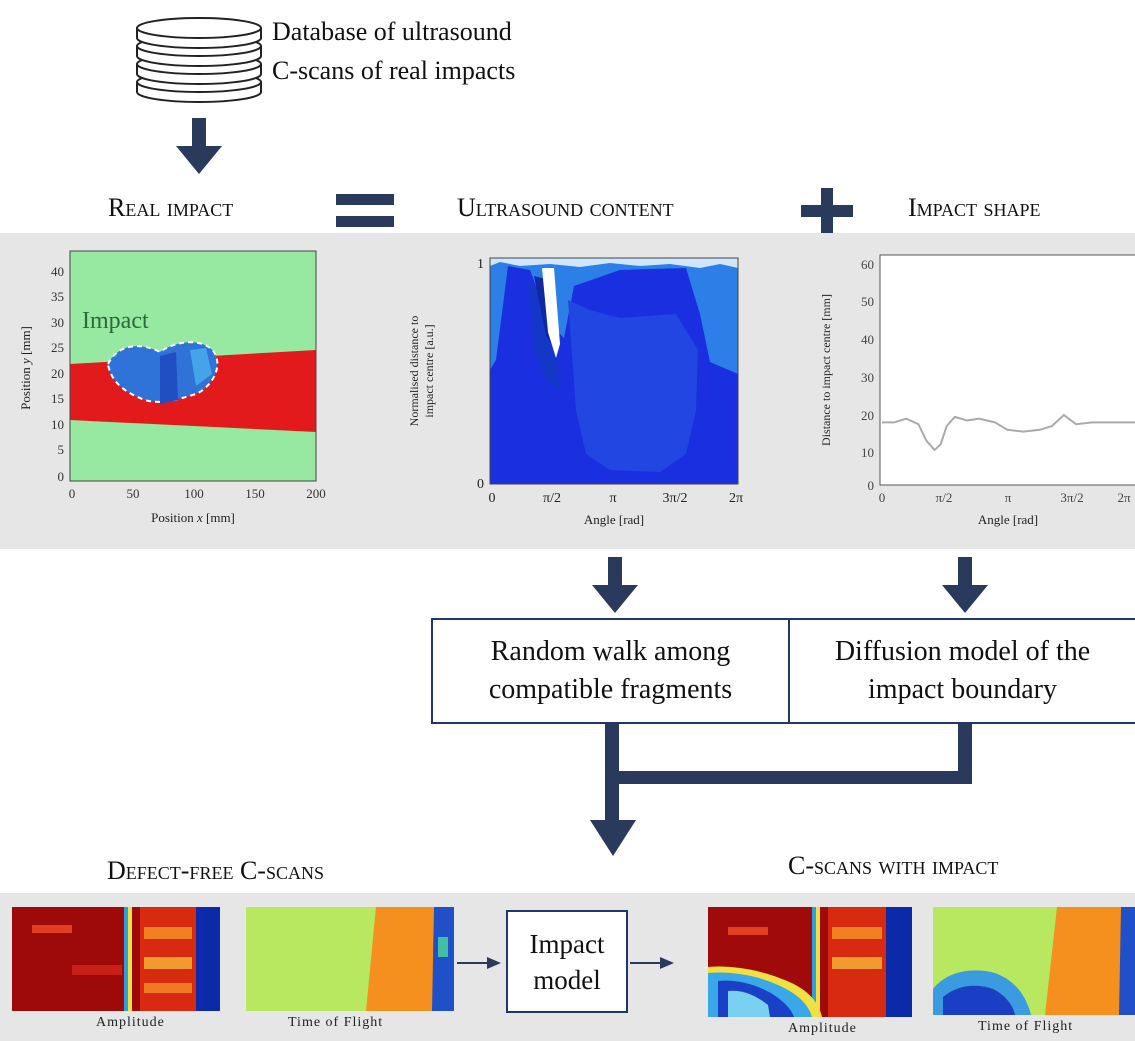  Describe the element at coordinates (810, 962) in the screenshot. I see `impact-amplitude-image` at that location.